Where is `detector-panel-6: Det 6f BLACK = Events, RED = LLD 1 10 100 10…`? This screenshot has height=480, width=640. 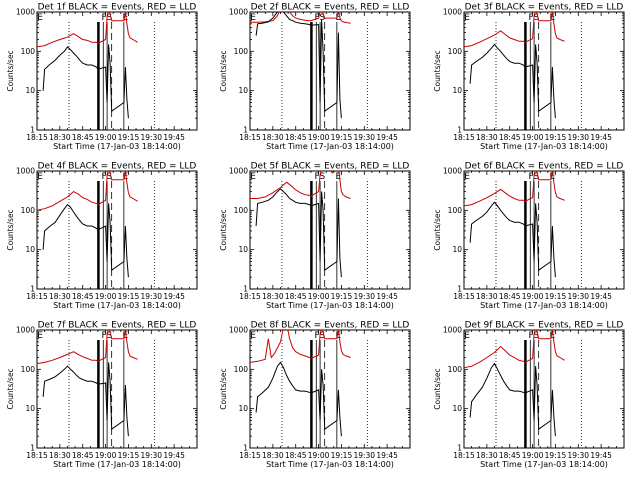
detector-panel-6: Det 6f BLACK = Events, RED = LLD 1 10 100 10… is located at coordinates (529, 236).